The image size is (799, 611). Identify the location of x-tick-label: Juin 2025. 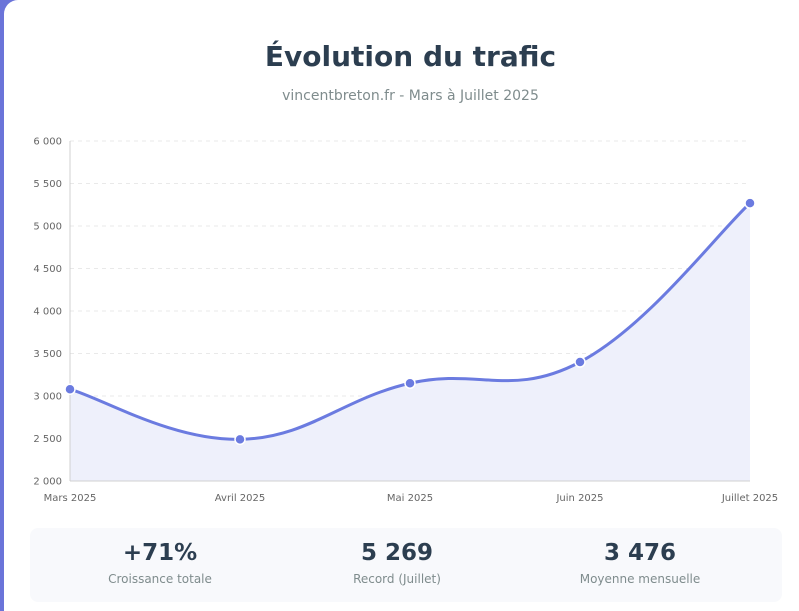
(579, 498).